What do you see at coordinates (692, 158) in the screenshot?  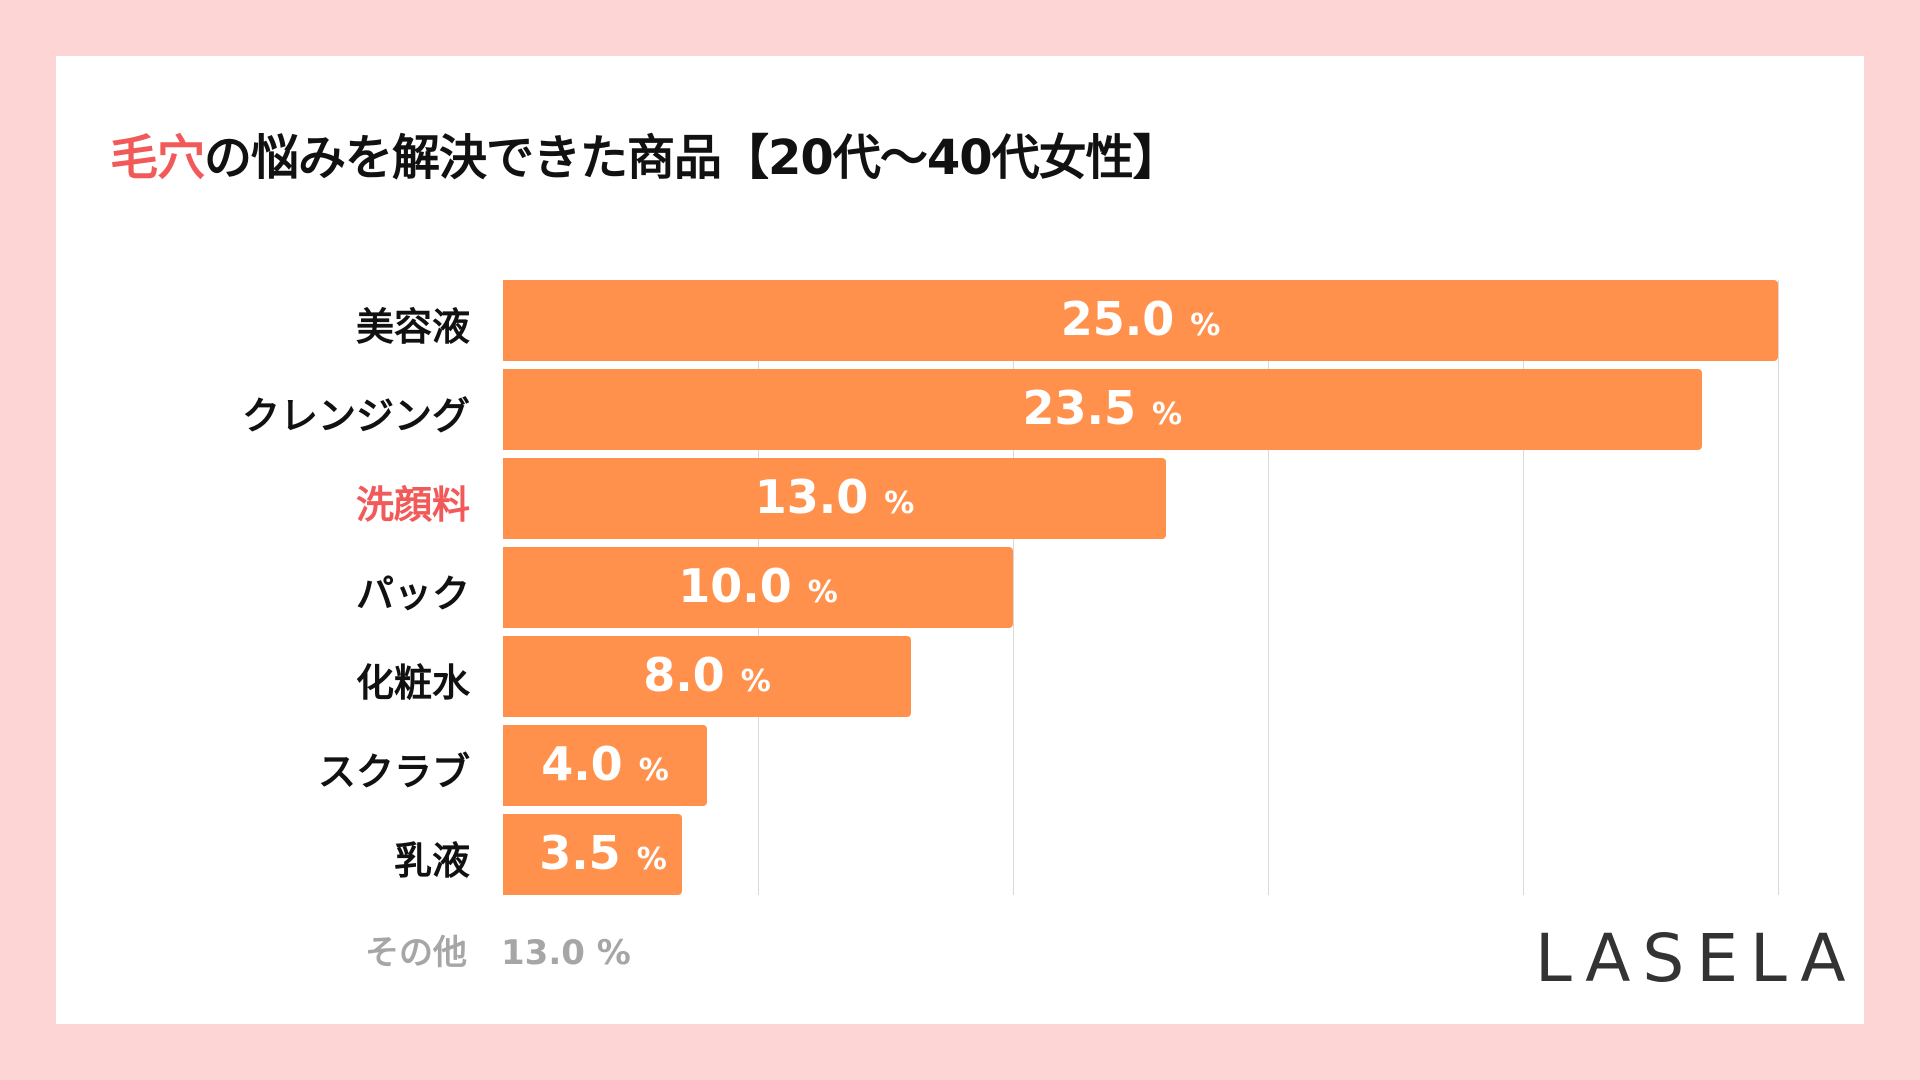 I see `title-rest: の悩みを解決できた商品【20代〜40代女性】` at bounding box center [692, 158].